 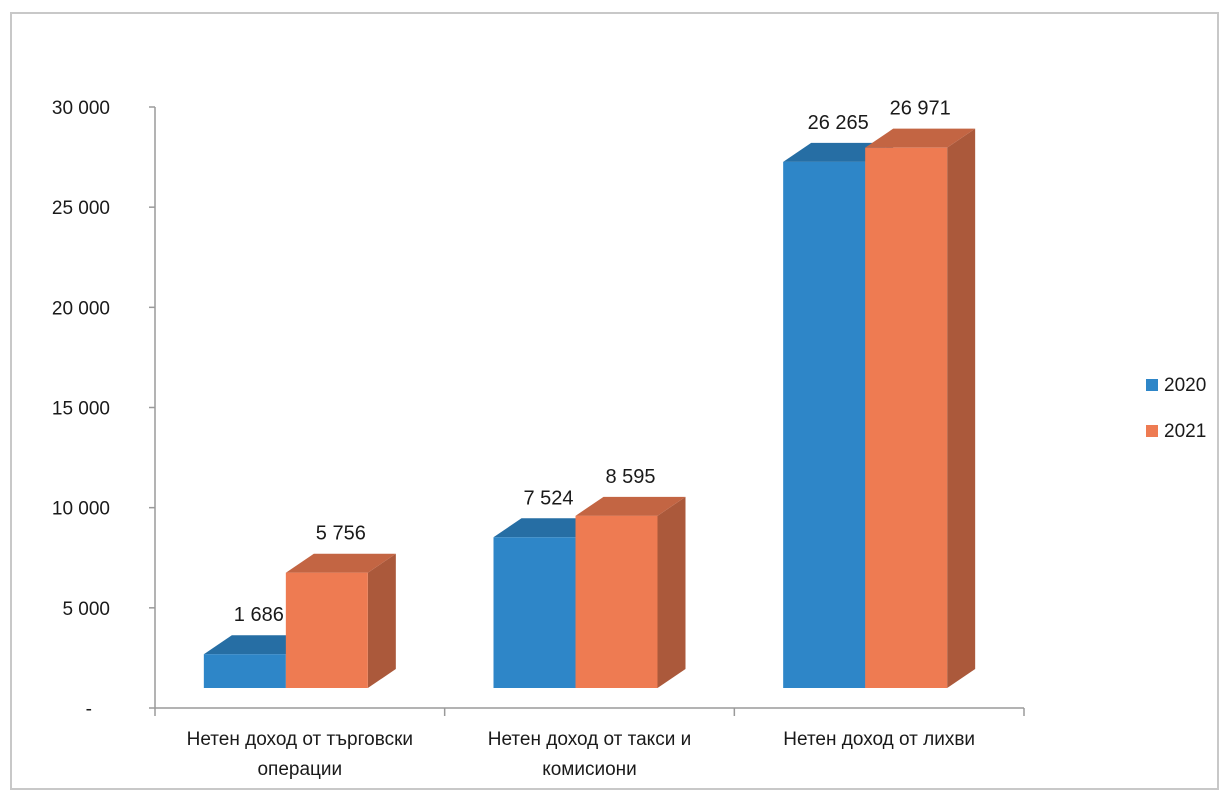 I want to click on category-label: операции, so click(x=299, y=769).